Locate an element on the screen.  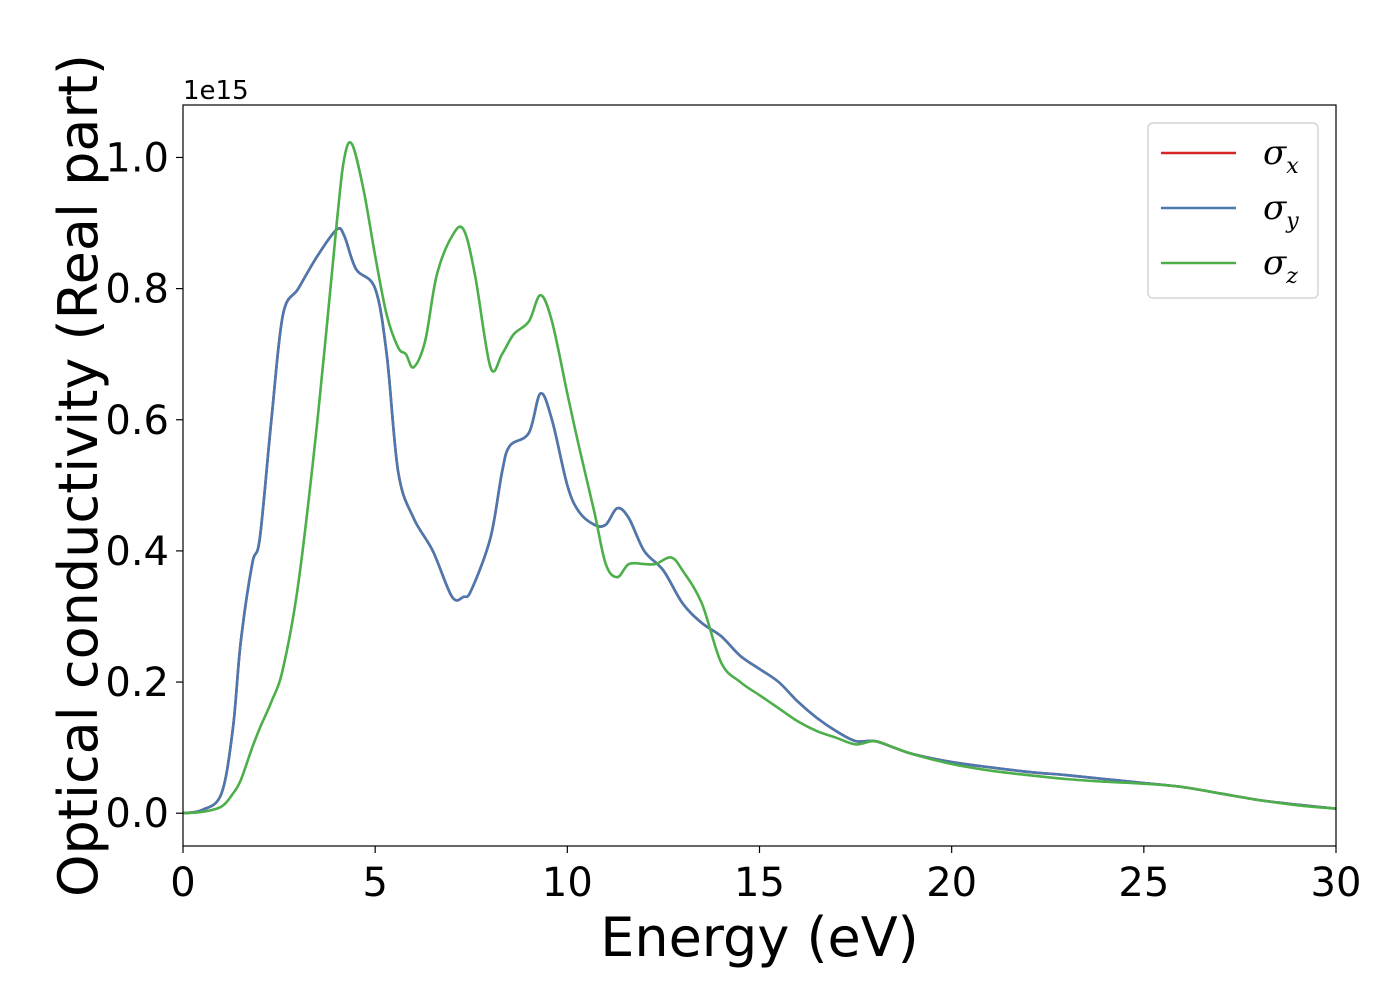
x-tick-label: 25 is located at coordinates (1143, 883).